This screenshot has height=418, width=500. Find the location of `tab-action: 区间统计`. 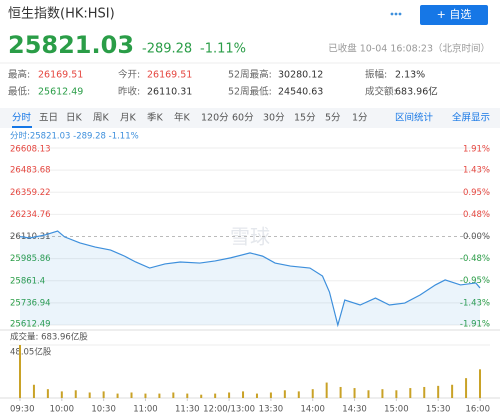

tab-action: 区间统计 is located at coordinates (414, 118).